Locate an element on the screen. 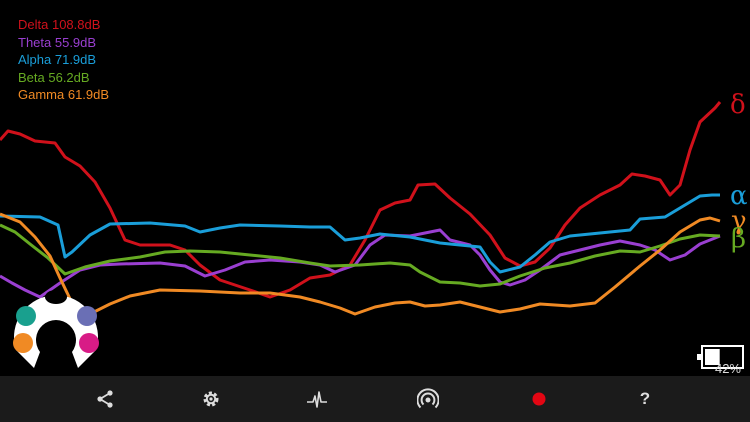  alpha-symbol: α is located at coordinates (739, 196).